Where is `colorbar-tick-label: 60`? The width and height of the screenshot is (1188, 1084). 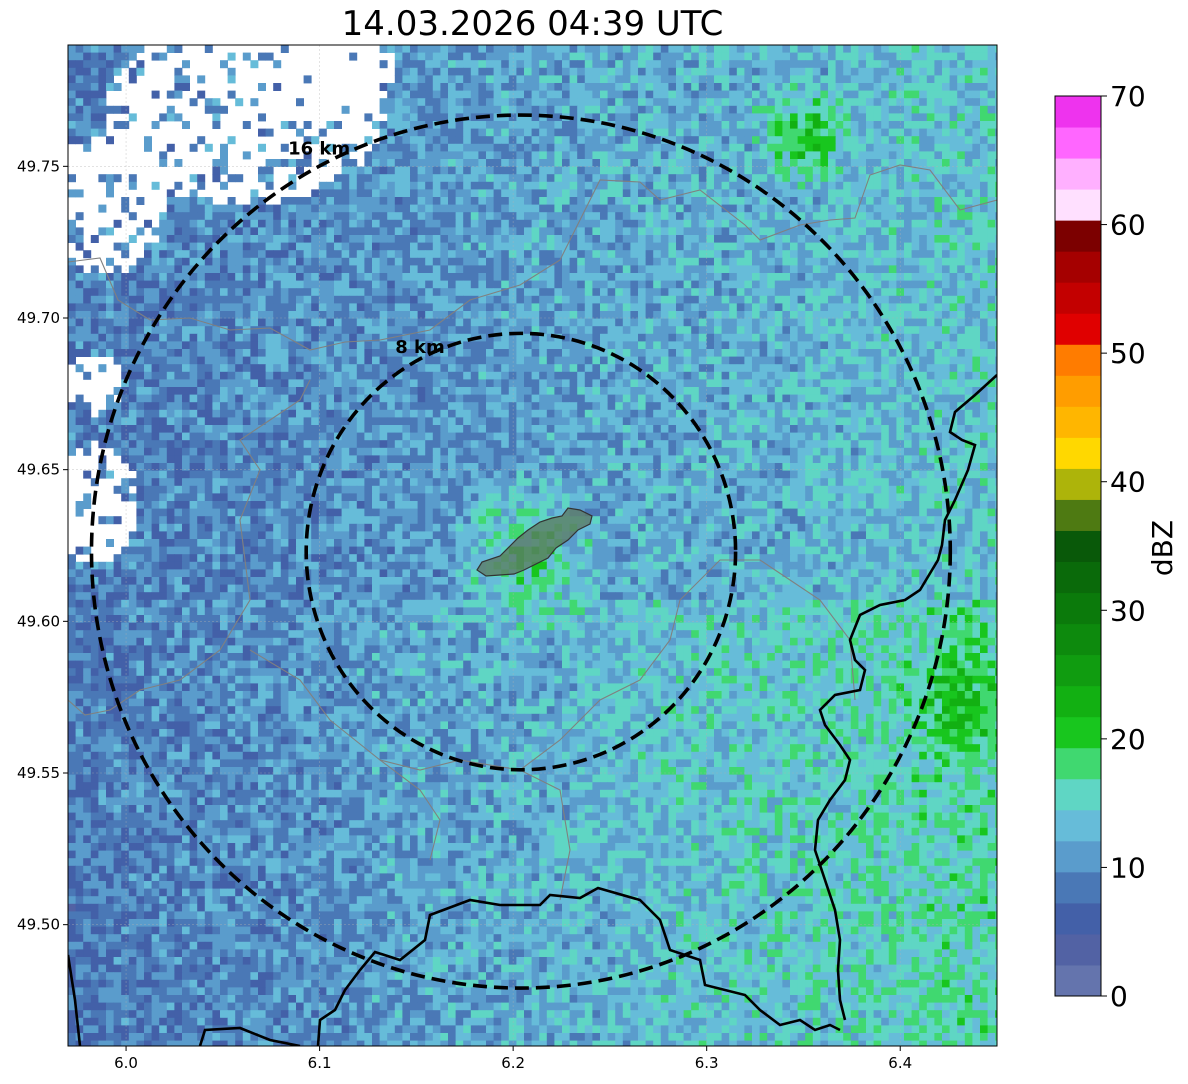 colorbar-tick-label: 60 is located at coordinates (1128, 225).